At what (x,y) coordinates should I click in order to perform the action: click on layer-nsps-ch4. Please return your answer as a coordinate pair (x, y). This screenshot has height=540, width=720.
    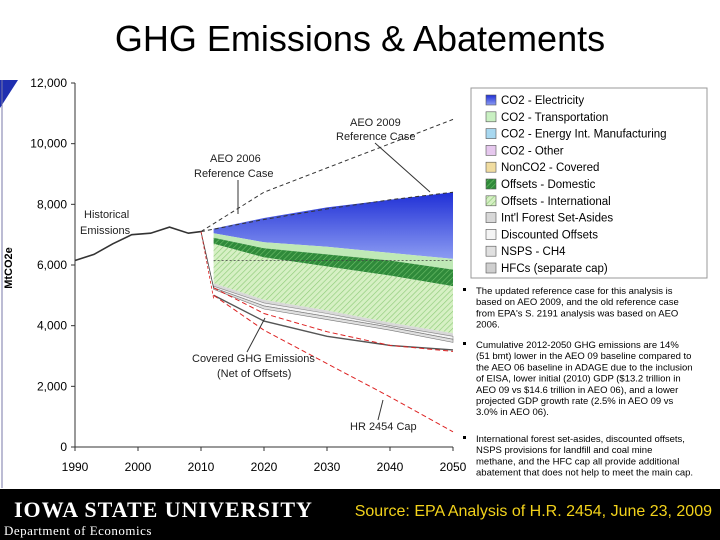
    Looking at the image, I should click on (333, 315).